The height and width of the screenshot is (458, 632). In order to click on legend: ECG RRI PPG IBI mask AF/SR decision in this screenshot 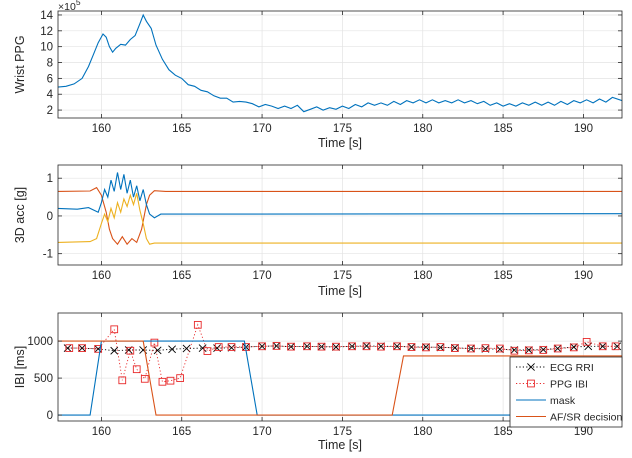, I will do `click(566, 392)`.